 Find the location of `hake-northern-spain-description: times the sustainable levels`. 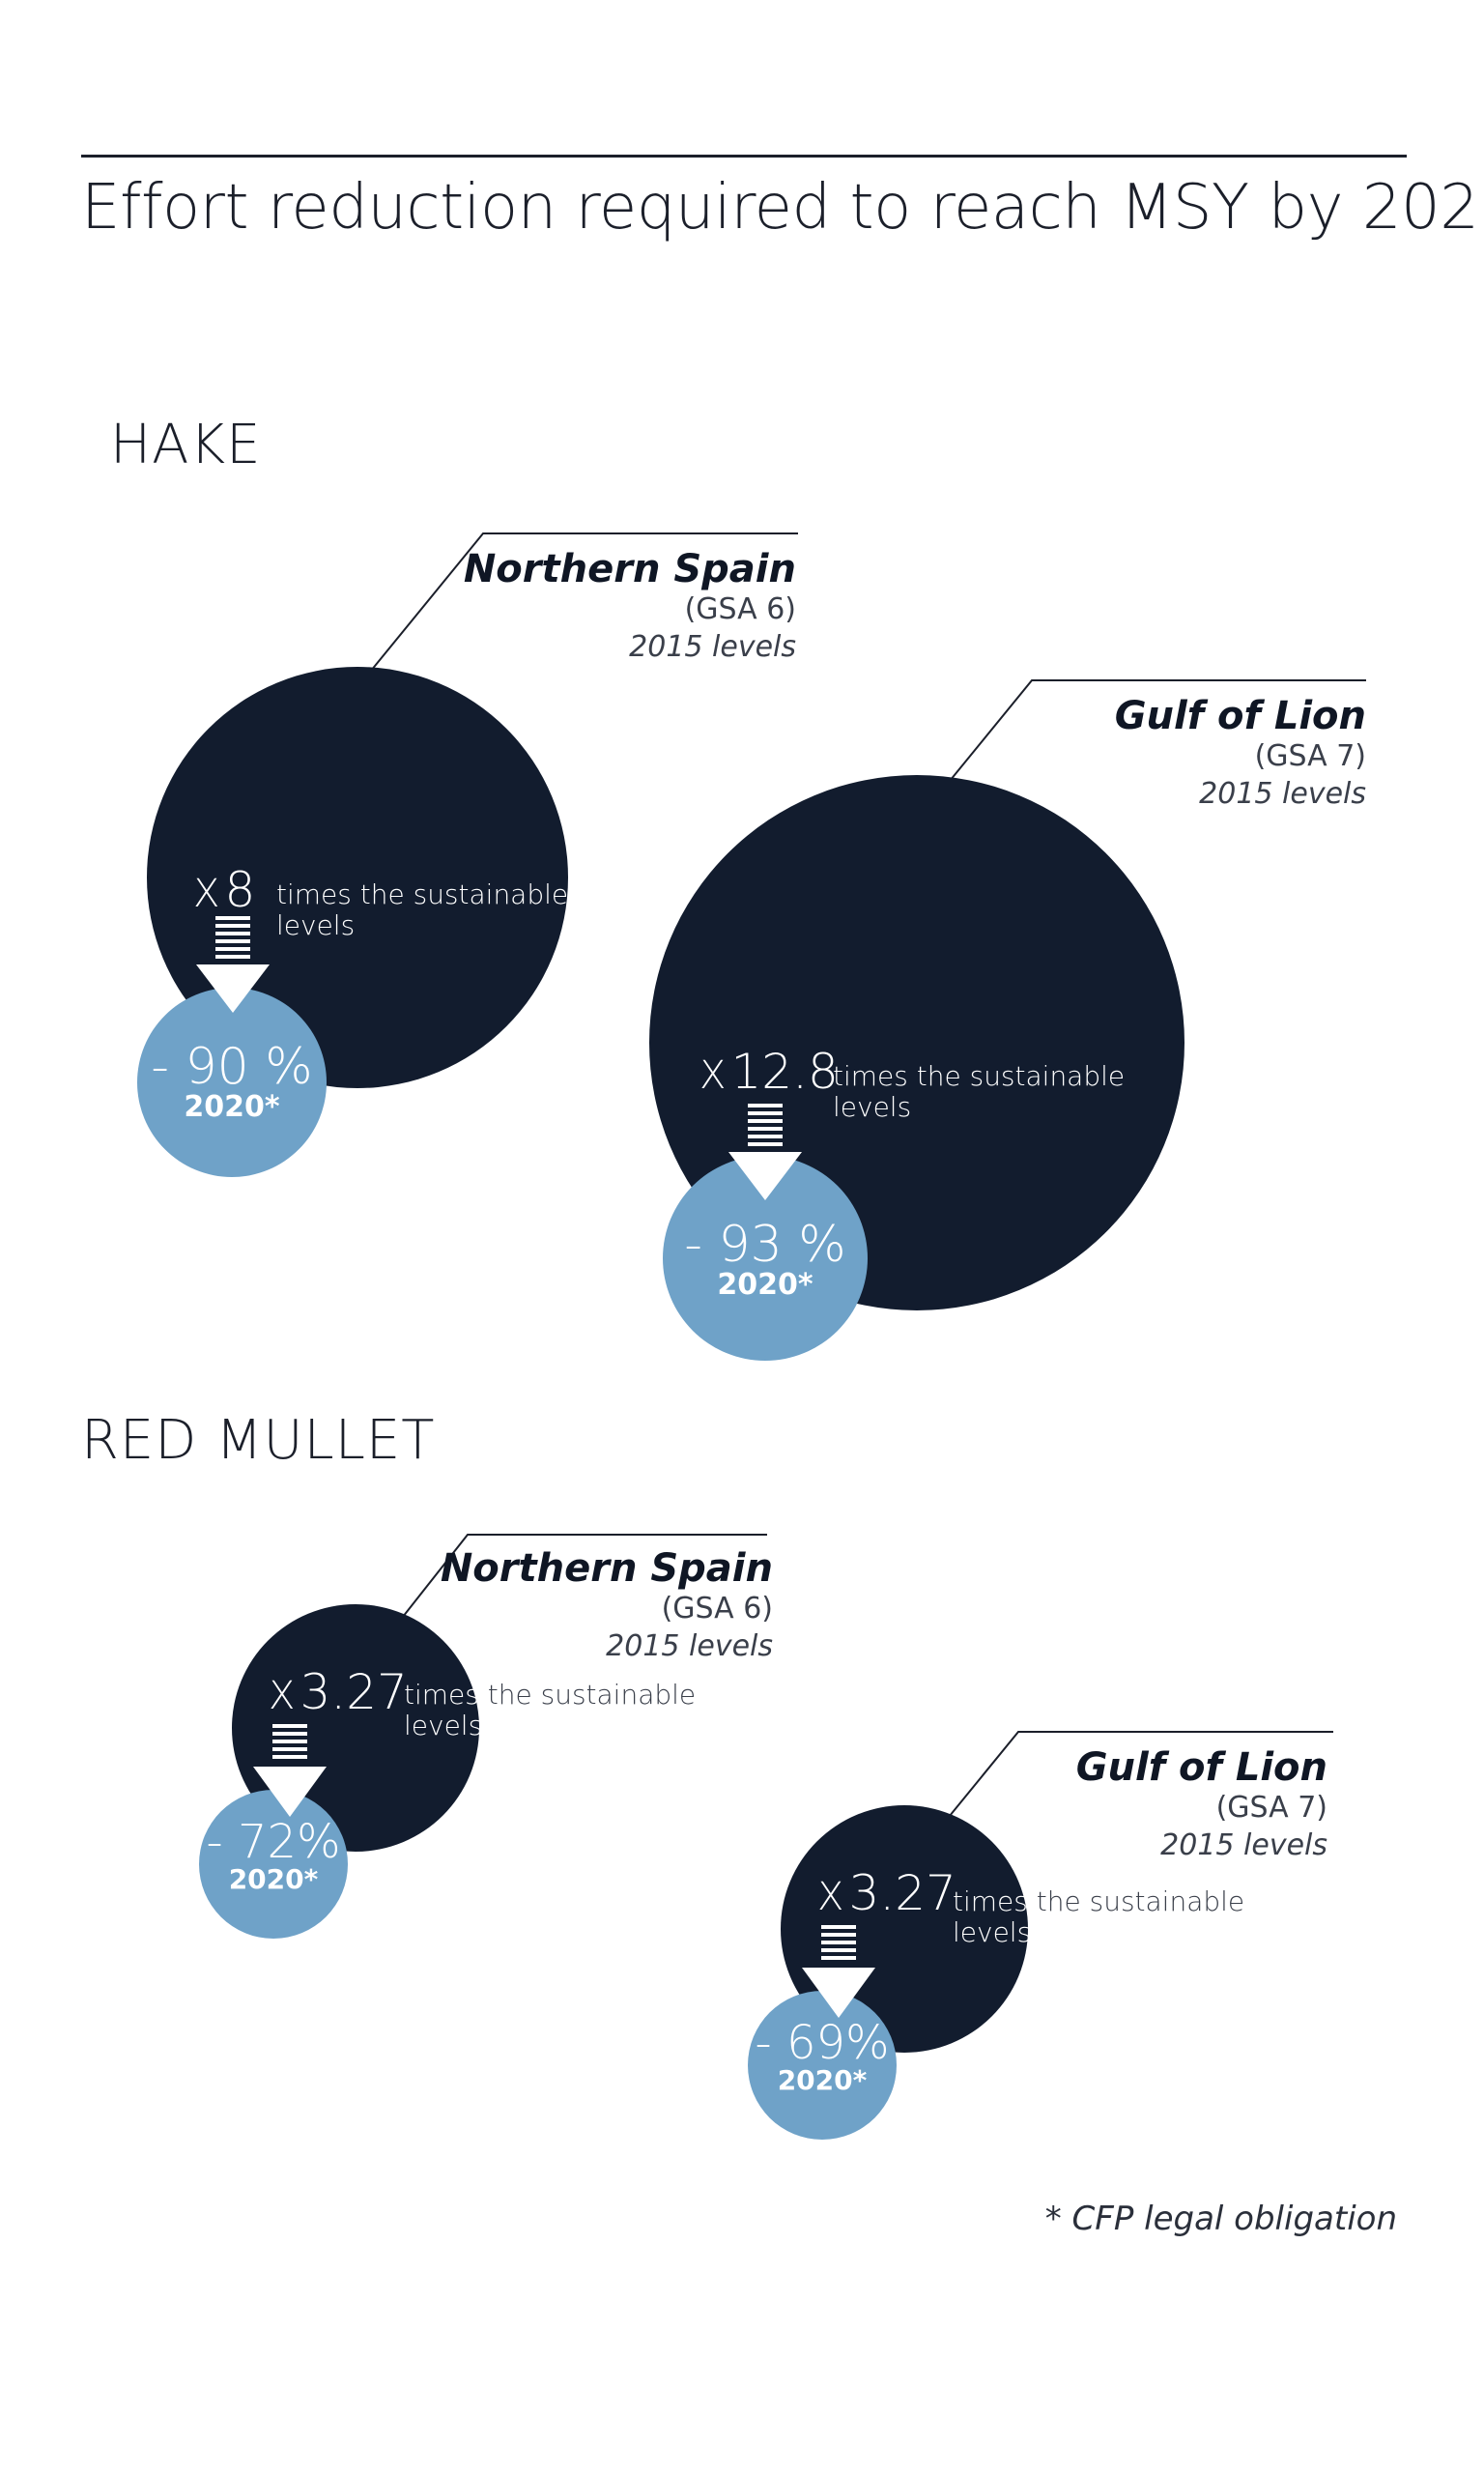

hake-northern-spain-description: times the sustainable levels is located at coordinates (422, 910).